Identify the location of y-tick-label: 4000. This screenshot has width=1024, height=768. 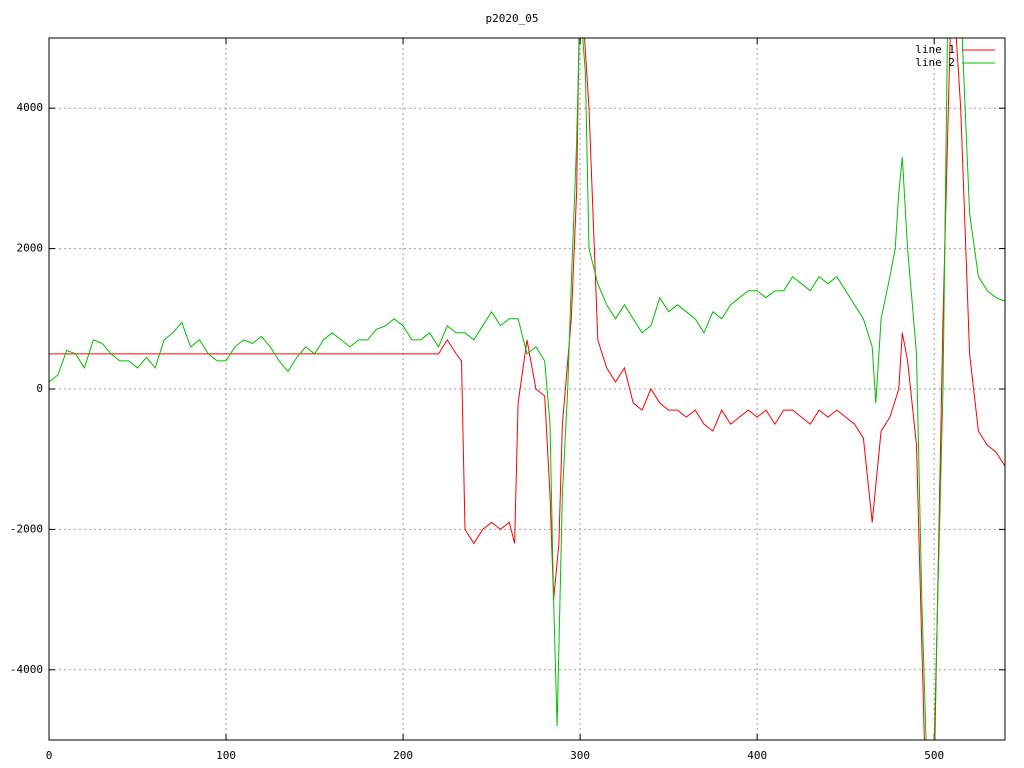
(30, 107).